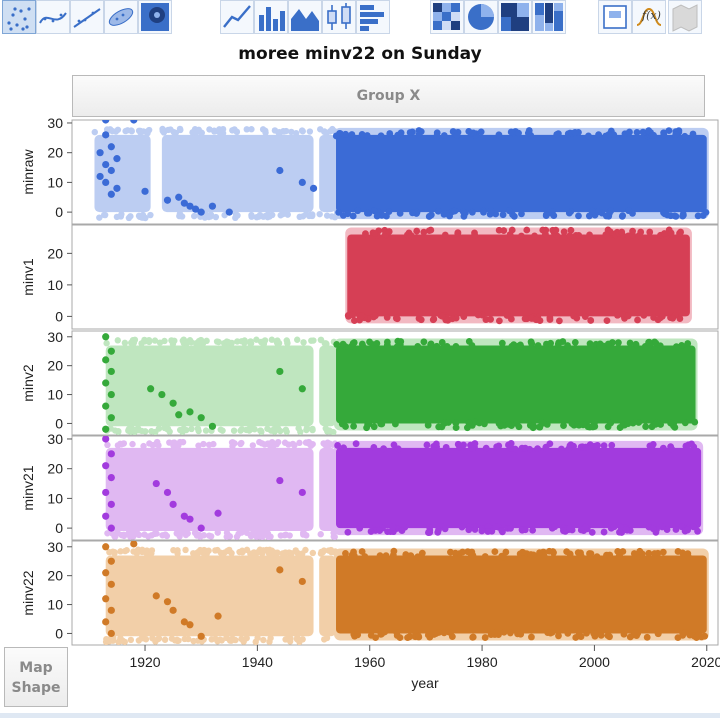 This screenshot has width=720, height=718. What do you see at coordinates (87, 17) in the screenshot?
I see `line-fit-icon` at bounding box center [87, 17].